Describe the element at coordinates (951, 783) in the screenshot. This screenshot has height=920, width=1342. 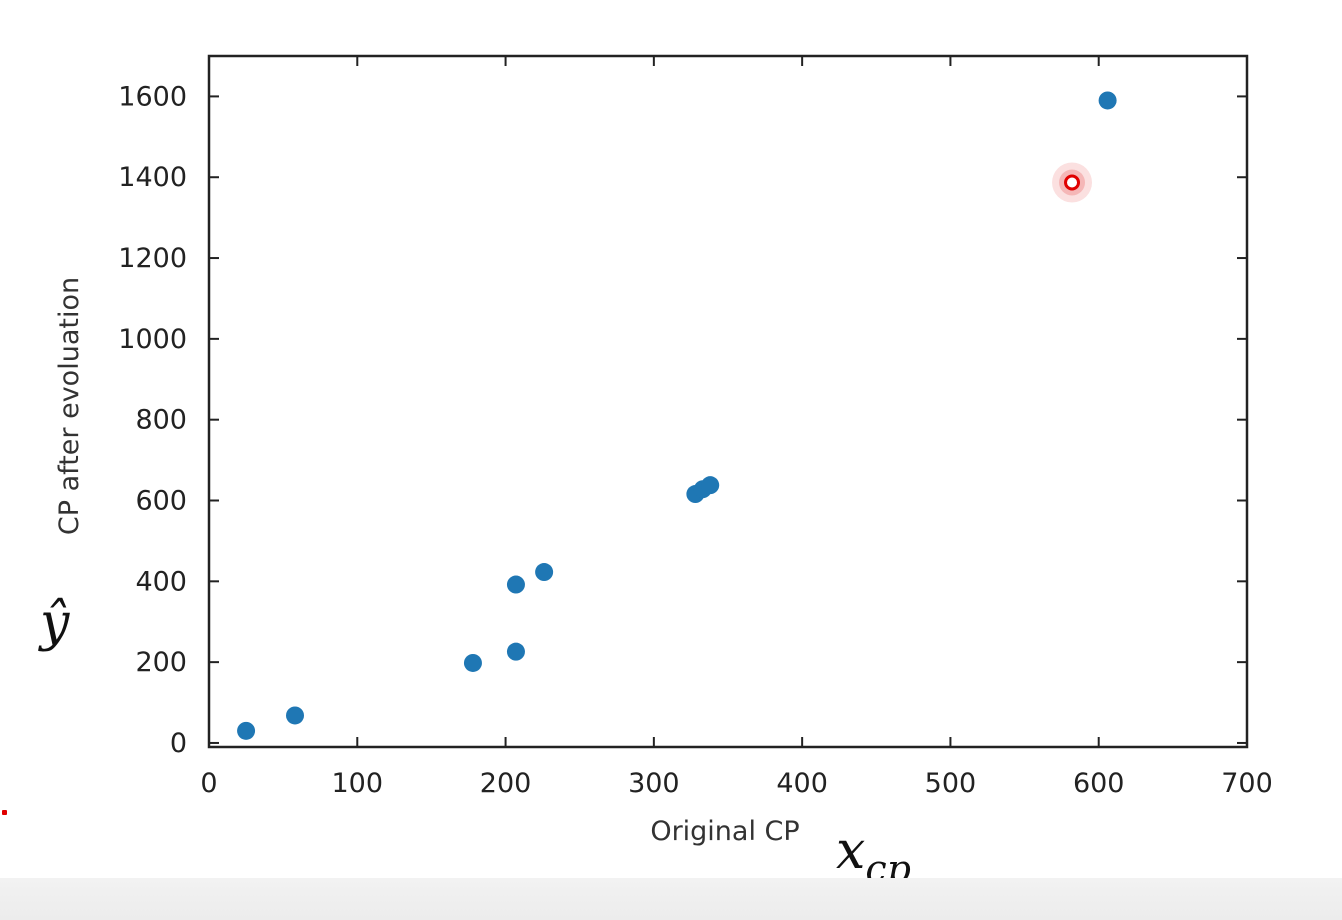
I see `x-tick-label: 500` at that location.